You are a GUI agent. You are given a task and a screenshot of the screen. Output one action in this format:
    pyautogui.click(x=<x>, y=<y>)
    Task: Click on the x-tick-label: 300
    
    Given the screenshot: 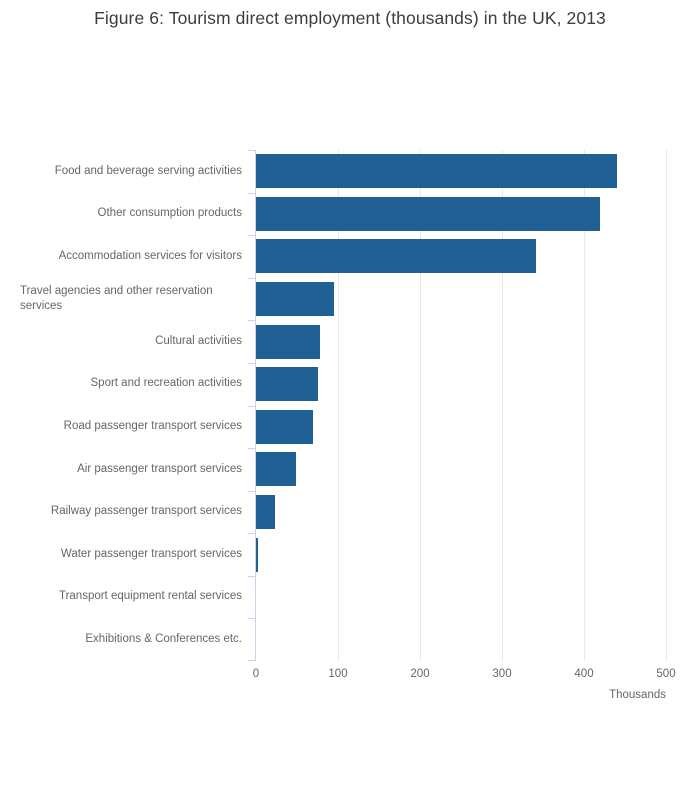 What is the action you would take?
    pyautogui.click(x=502, y=674)
    